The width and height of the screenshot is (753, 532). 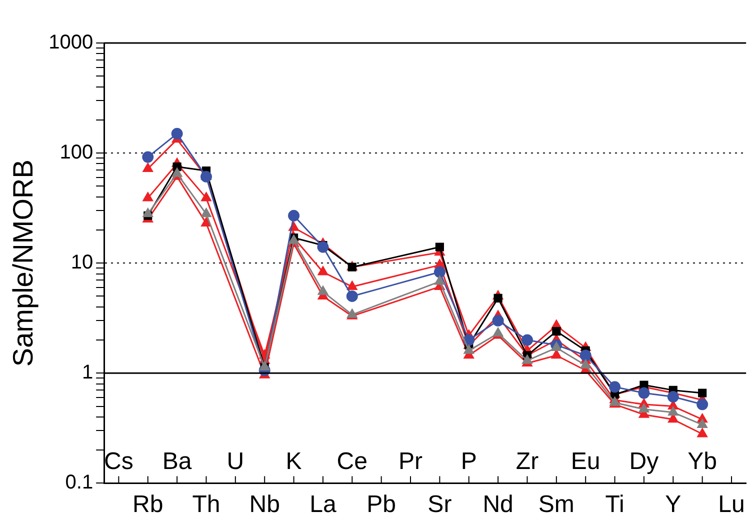 I want to click on x-tick-label: Pb, so click(x=381, y=504).